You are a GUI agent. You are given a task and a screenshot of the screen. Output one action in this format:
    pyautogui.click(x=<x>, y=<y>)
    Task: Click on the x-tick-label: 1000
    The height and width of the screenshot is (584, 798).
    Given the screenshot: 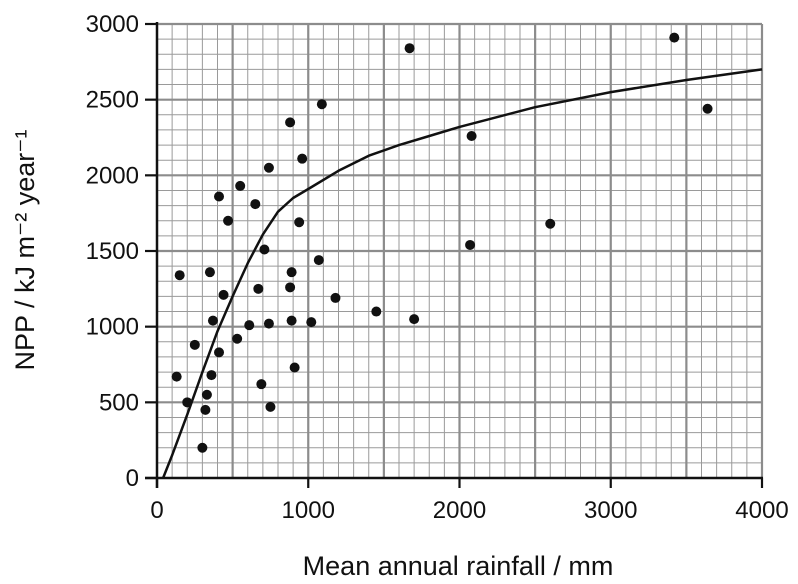 What is the action you would take?
    pyautogui.click(x=308, y=510)
    